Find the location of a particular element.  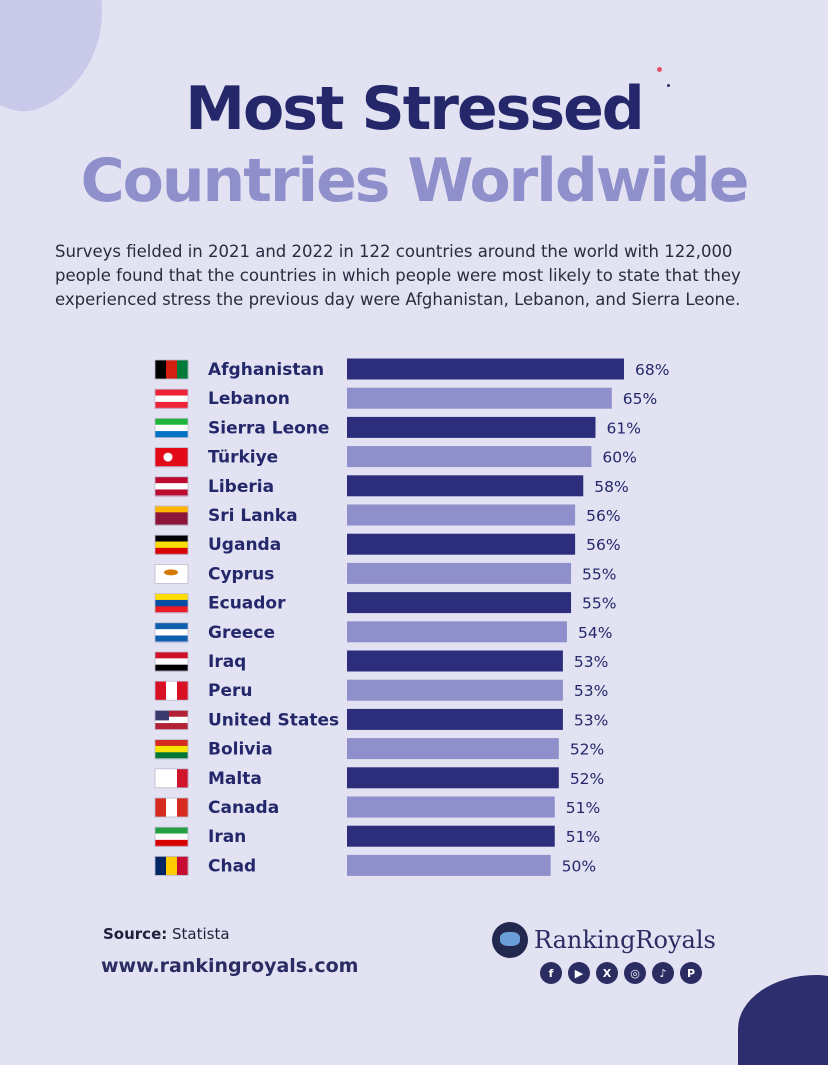

value-label: 68% is located at coordinates (652, 370).